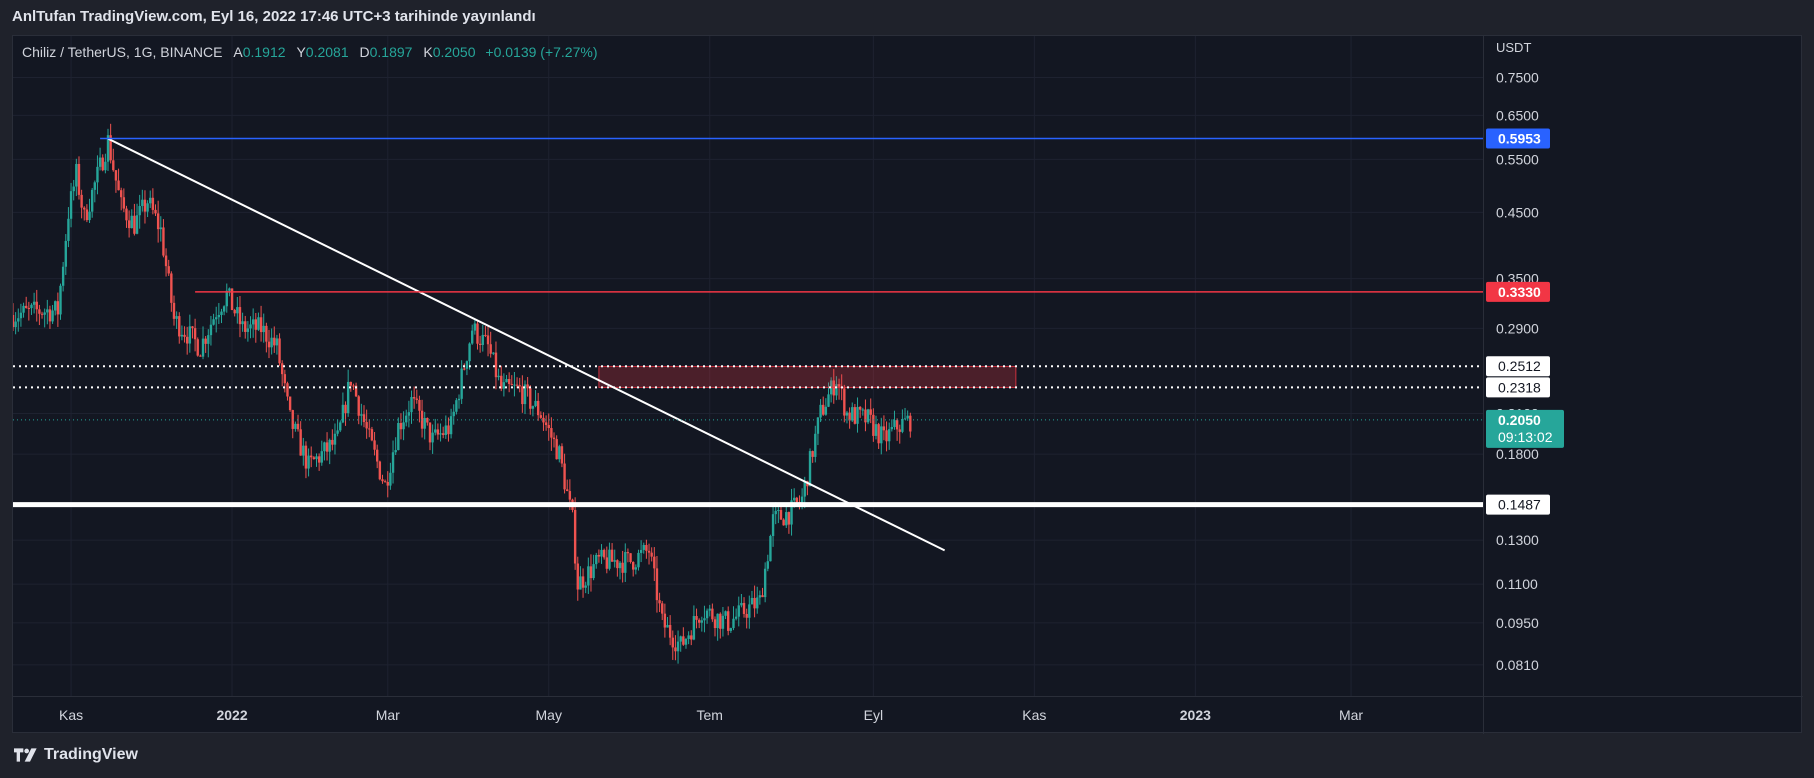  What do you see at coordinates (1351, 715) in the screenshot?
I see `time-tick-label: Mar` at bounding box center [1351, 715].